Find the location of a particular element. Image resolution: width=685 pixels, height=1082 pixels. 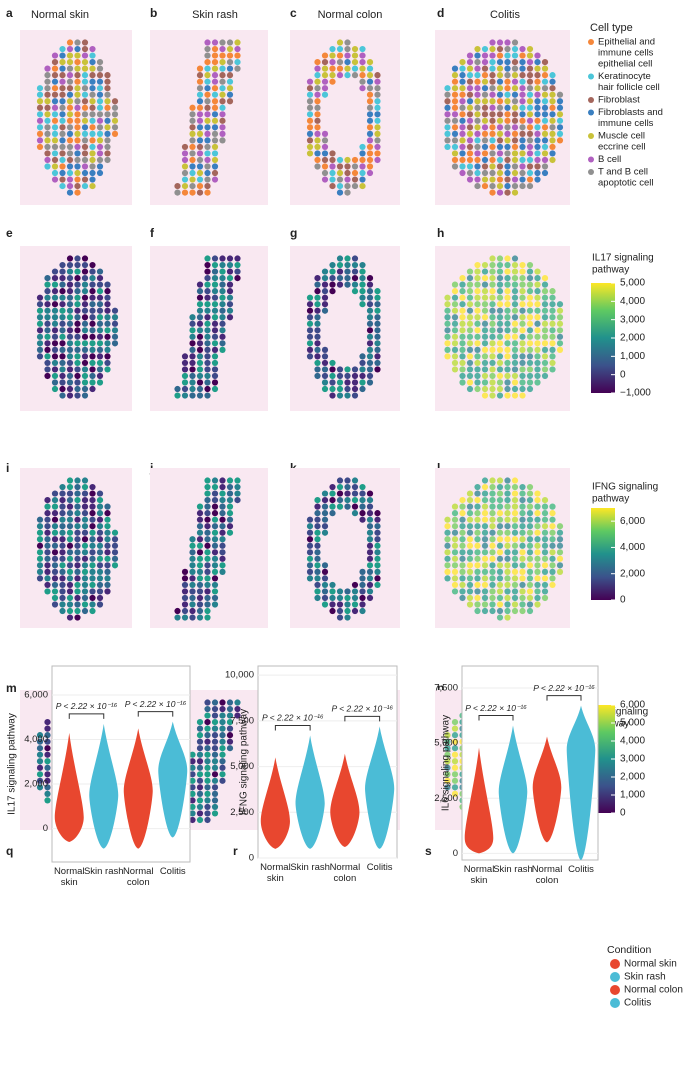

y-tick-label: 7,500 is located at coordinates (446, 688).